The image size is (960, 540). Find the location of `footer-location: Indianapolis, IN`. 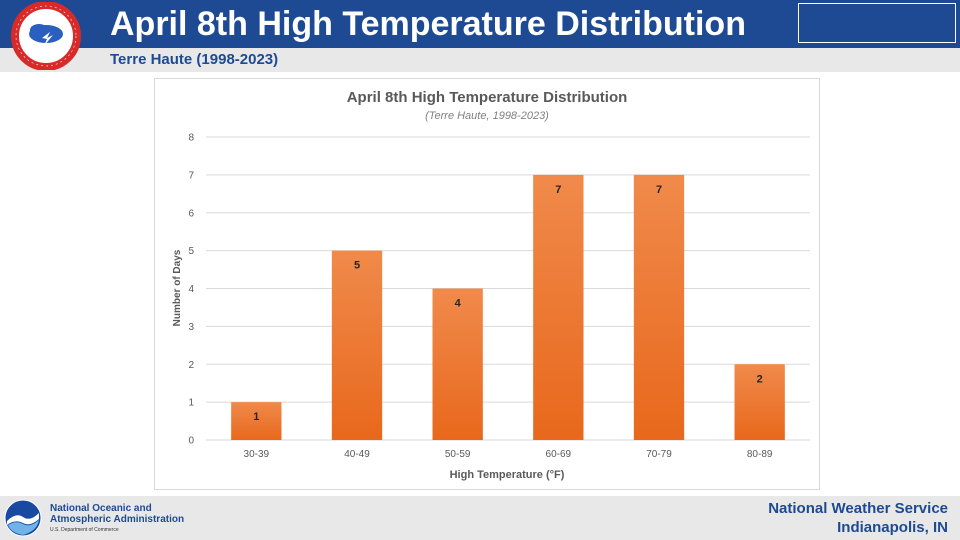

footer-location: Indianapolis, IN is located at coordinates (892, 527).